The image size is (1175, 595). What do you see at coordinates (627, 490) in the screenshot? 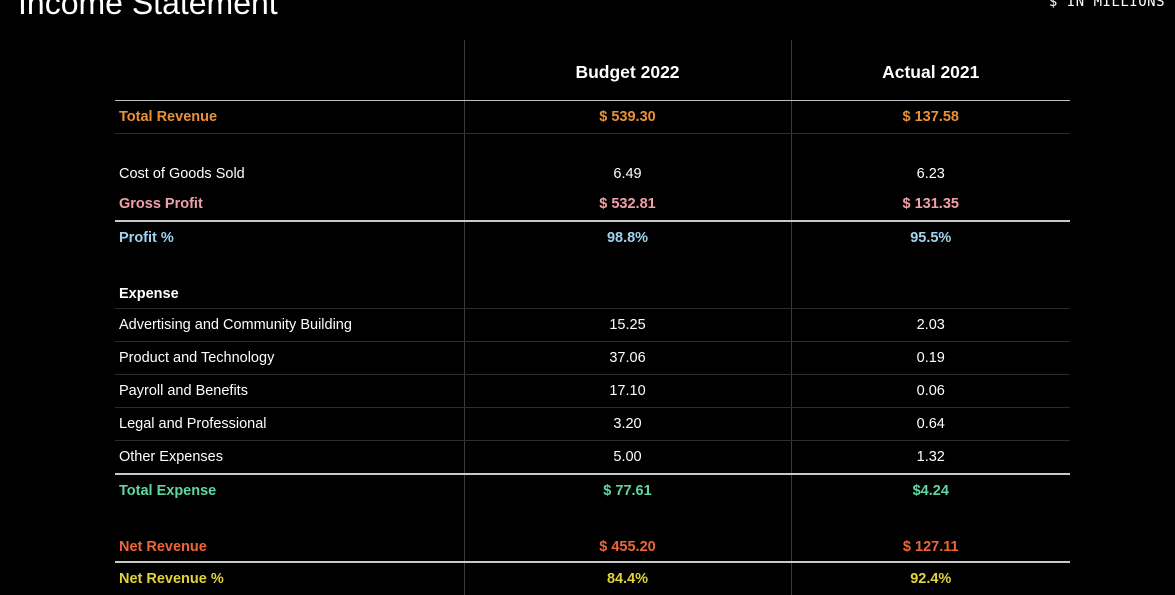
I see `budget-value: $ 77.61` at bounding box center [627, 490].